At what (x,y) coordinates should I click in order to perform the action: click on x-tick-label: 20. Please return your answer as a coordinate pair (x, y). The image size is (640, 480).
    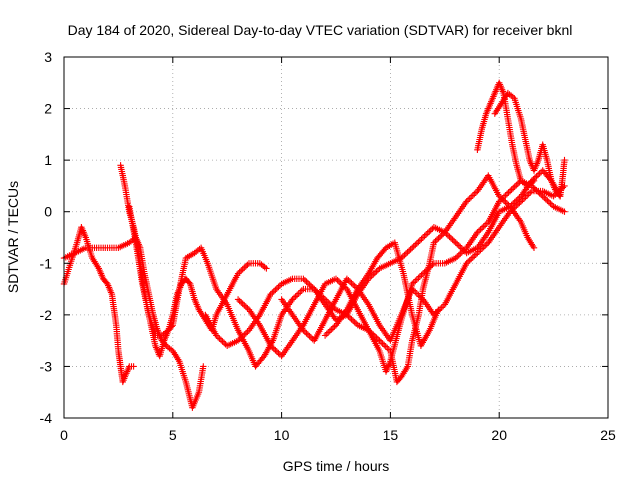
    Looking at the image, I should click on (499, 435).